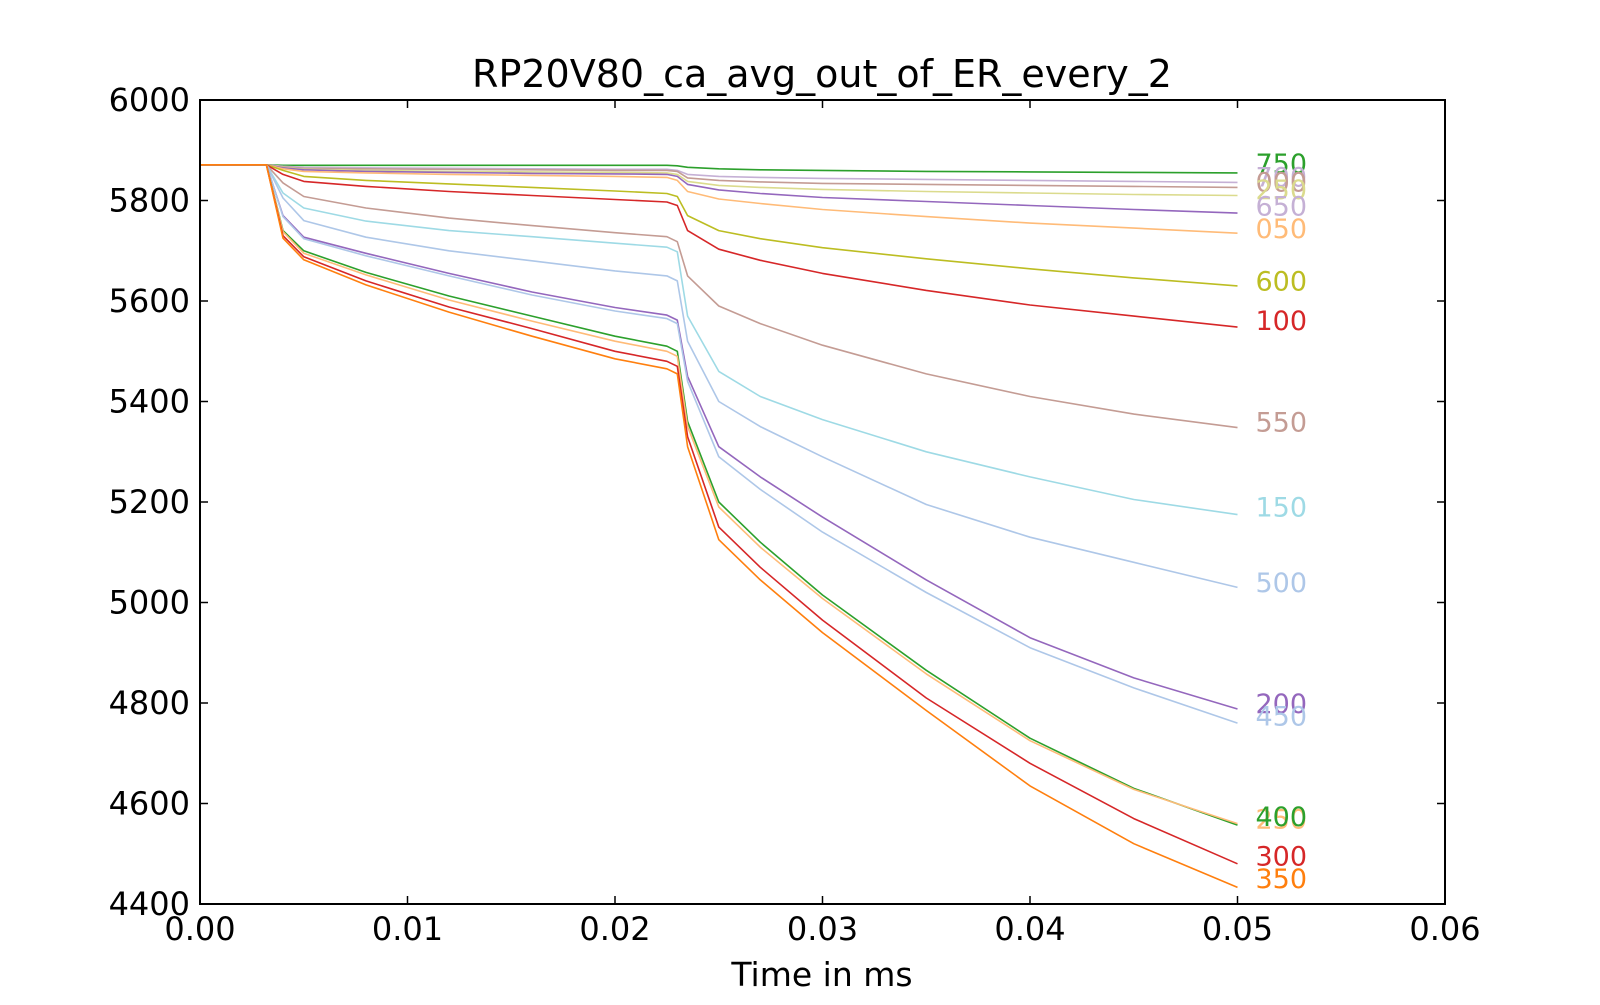  Describe the element at coordinates (1282, 583) in the screenshot. I see `series-label-500: 500` at that location.